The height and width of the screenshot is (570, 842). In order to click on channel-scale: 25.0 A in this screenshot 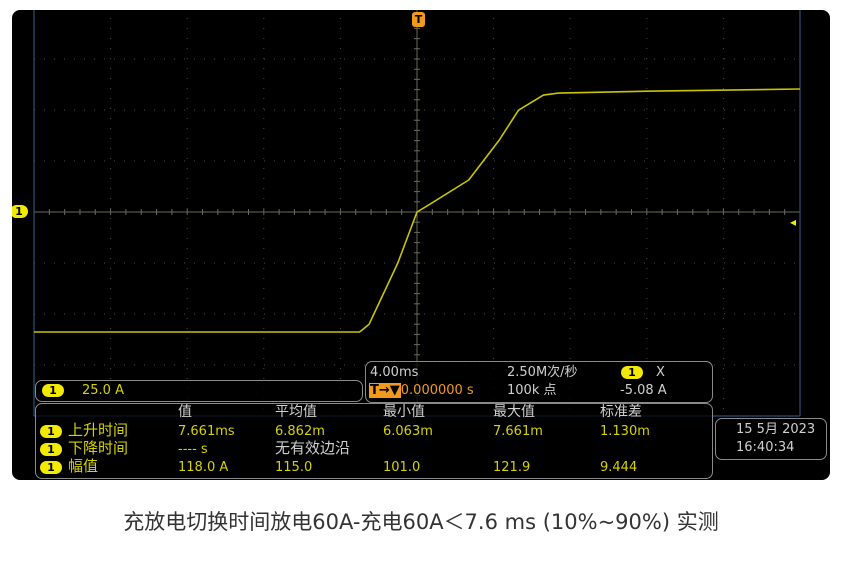, I will do `click(103, 390)`.